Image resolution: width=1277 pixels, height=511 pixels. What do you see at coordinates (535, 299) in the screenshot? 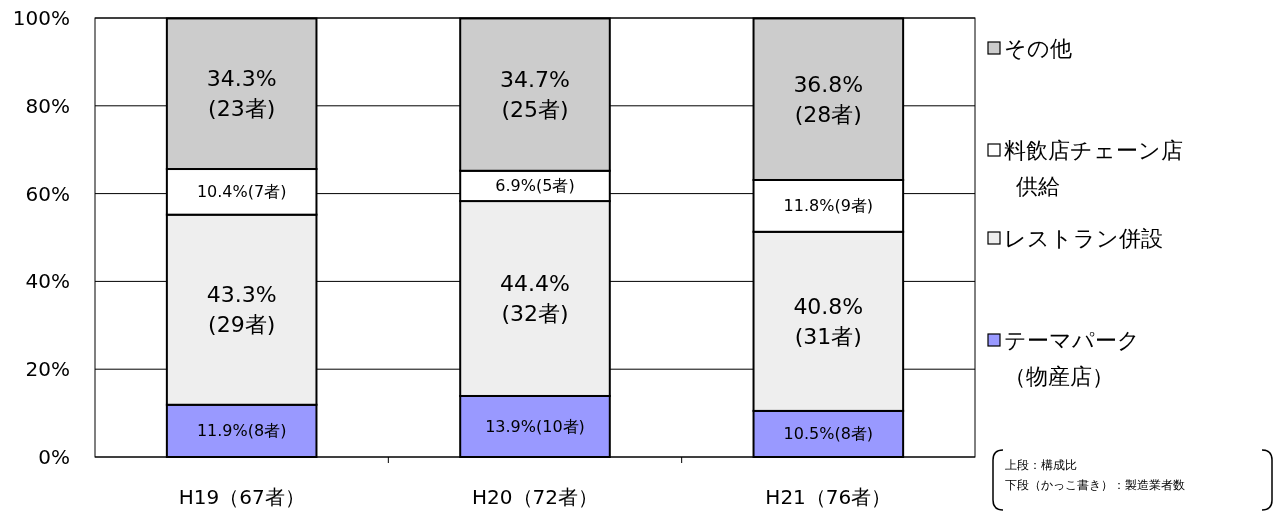
I see `data-label: 44.4% (32者)` at bounding box center [535, 299].